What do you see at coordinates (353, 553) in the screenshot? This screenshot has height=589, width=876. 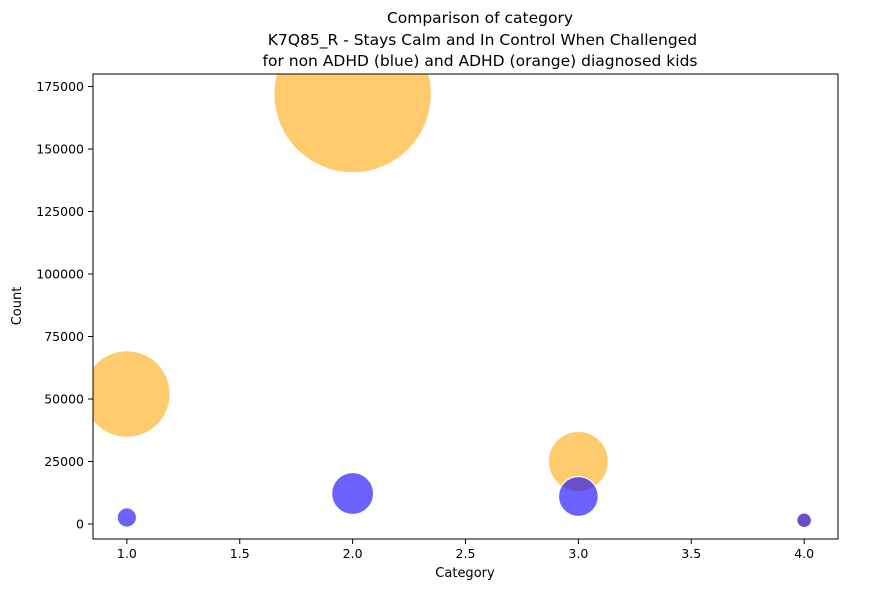 I see `x-tick-label: 2.0` at bounding box center [353, 553].